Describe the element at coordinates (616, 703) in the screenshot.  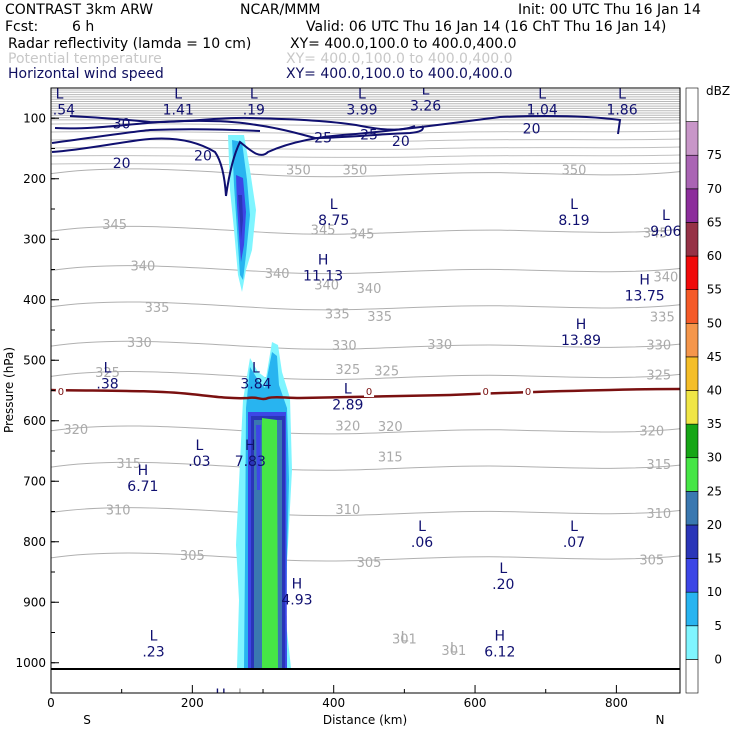
I see `x-tick-label: 800` at that location.